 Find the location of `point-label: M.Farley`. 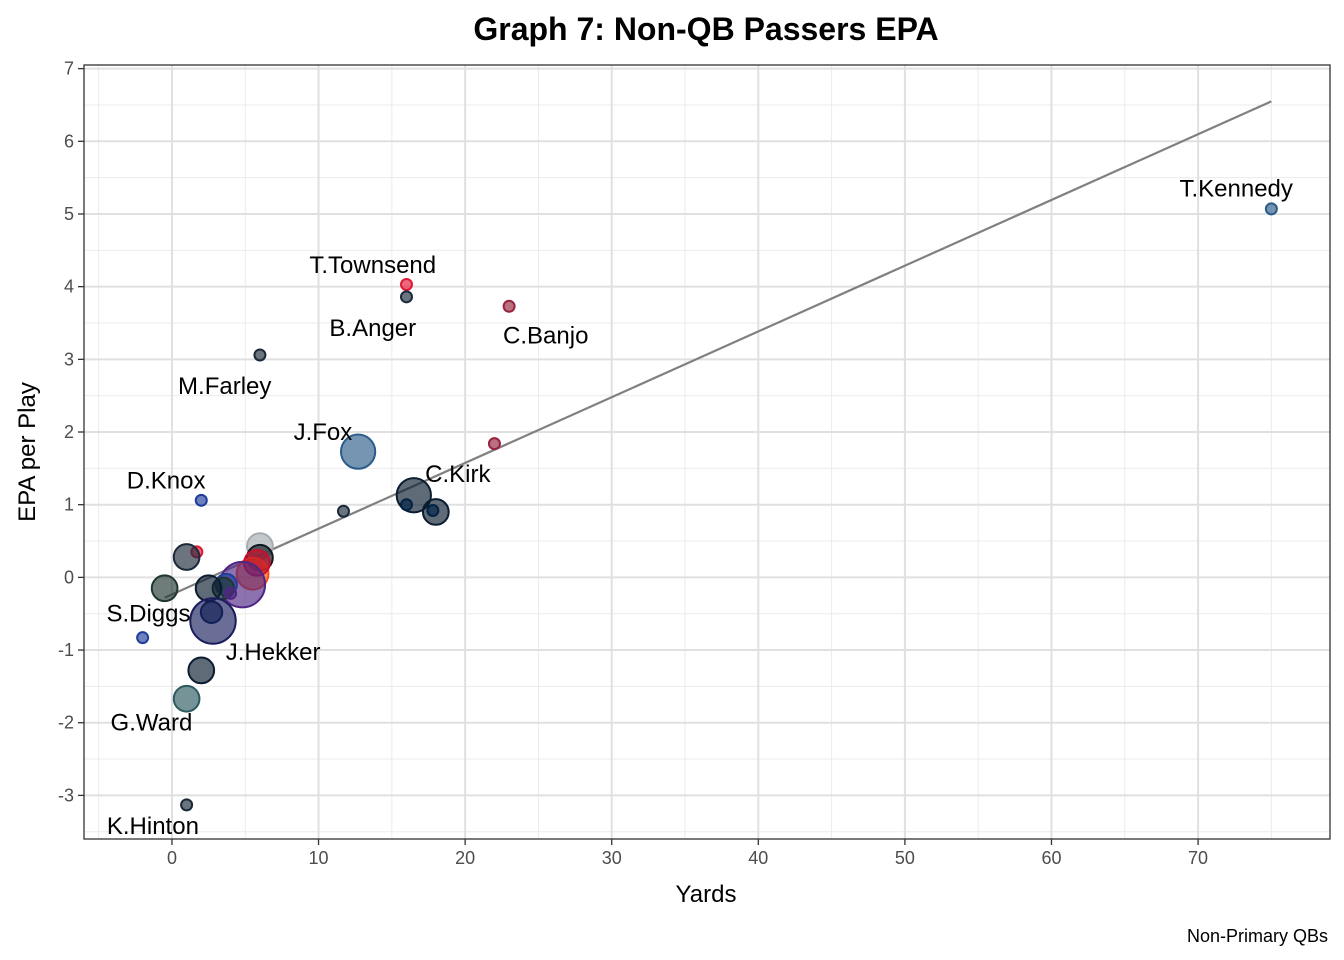

point-label: M.Farley is located at coordinates (224, 386).